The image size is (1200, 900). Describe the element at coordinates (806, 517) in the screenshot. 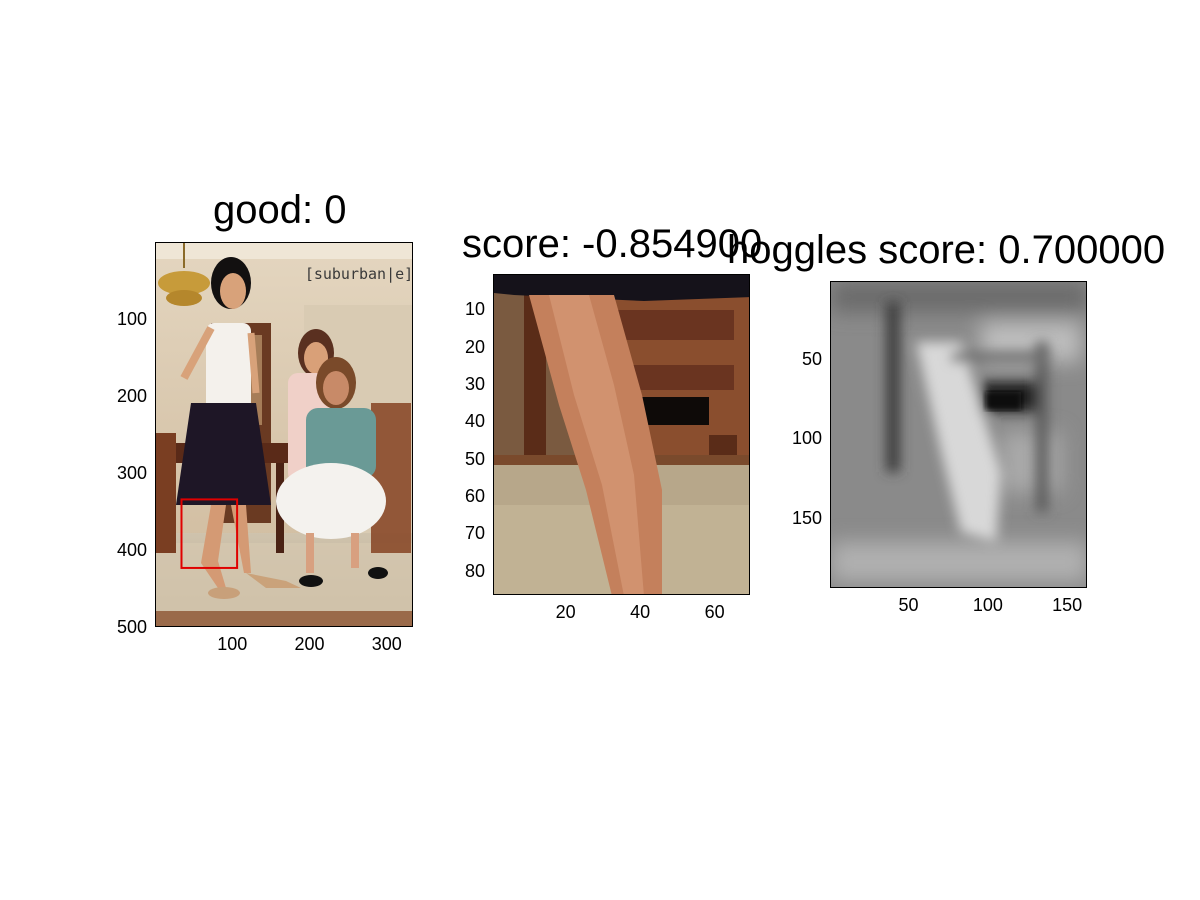

I see `panel-3-y-tick-label: 150` at that location.